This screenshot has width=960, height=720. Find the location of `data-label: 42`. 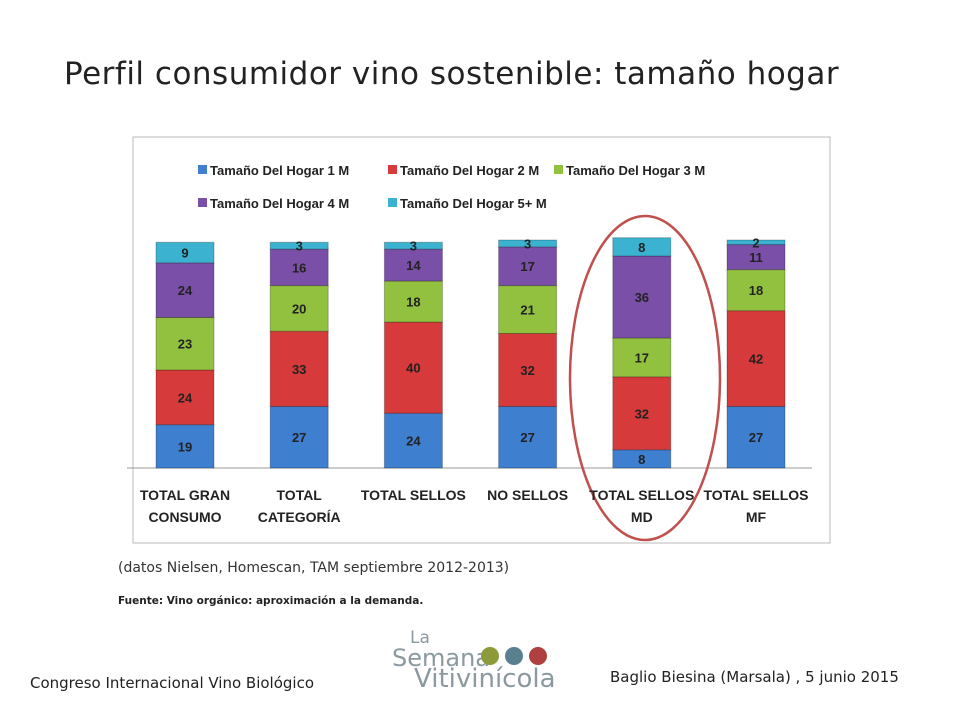

data-label: 42 is located at coordinates (756, 359).